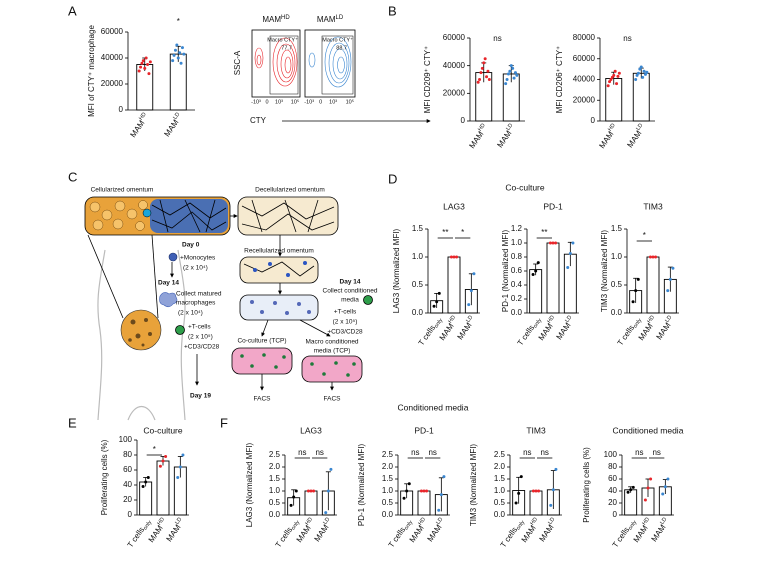  What do you see at coordinates (298, 365) in the screenshot?
I see `t-cells` at bounding box center [298, 365].